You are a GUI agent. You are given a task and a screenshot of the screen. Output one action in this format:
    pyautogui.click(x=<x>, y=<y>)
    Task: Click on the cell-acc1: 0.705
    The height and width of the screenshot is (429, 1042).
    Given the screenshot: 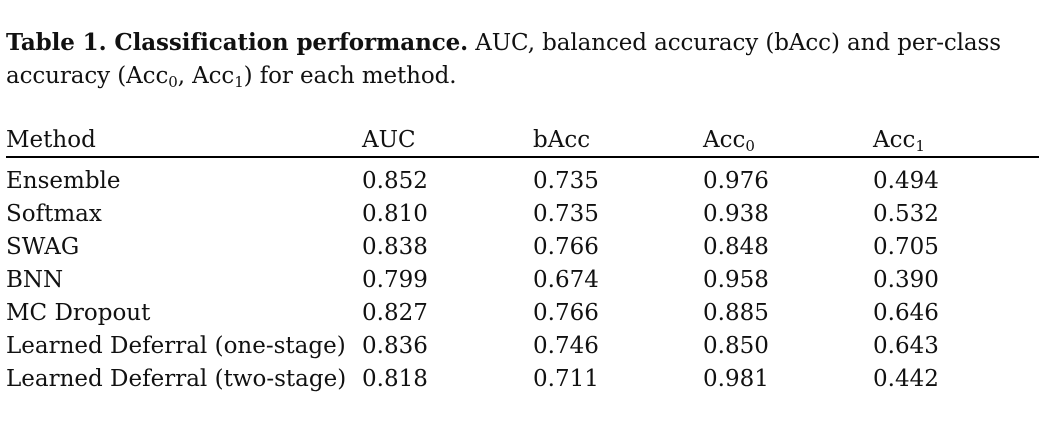 What is the action you would take?
    pyautogui.click(x=906, y=246)
    